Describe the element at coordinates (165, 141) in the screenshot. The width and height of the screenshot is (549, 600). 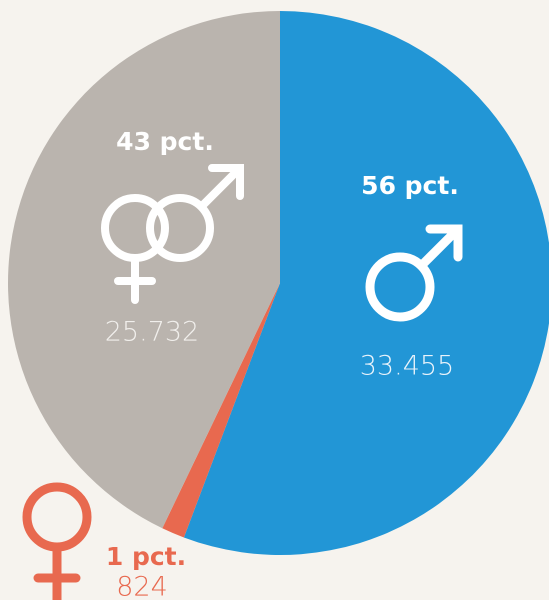
I see `percent-label: 43 pct.` at that location.